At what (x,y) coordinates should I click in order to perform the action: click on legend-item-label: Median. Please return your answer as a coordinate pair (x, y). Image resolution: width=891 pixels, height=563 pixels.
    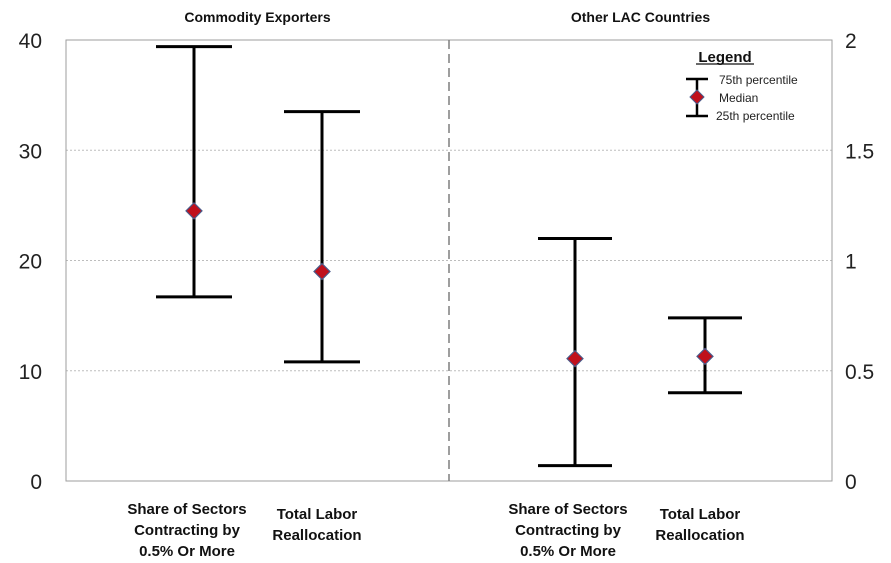
    Looking at the image, I should click on (738, 98).